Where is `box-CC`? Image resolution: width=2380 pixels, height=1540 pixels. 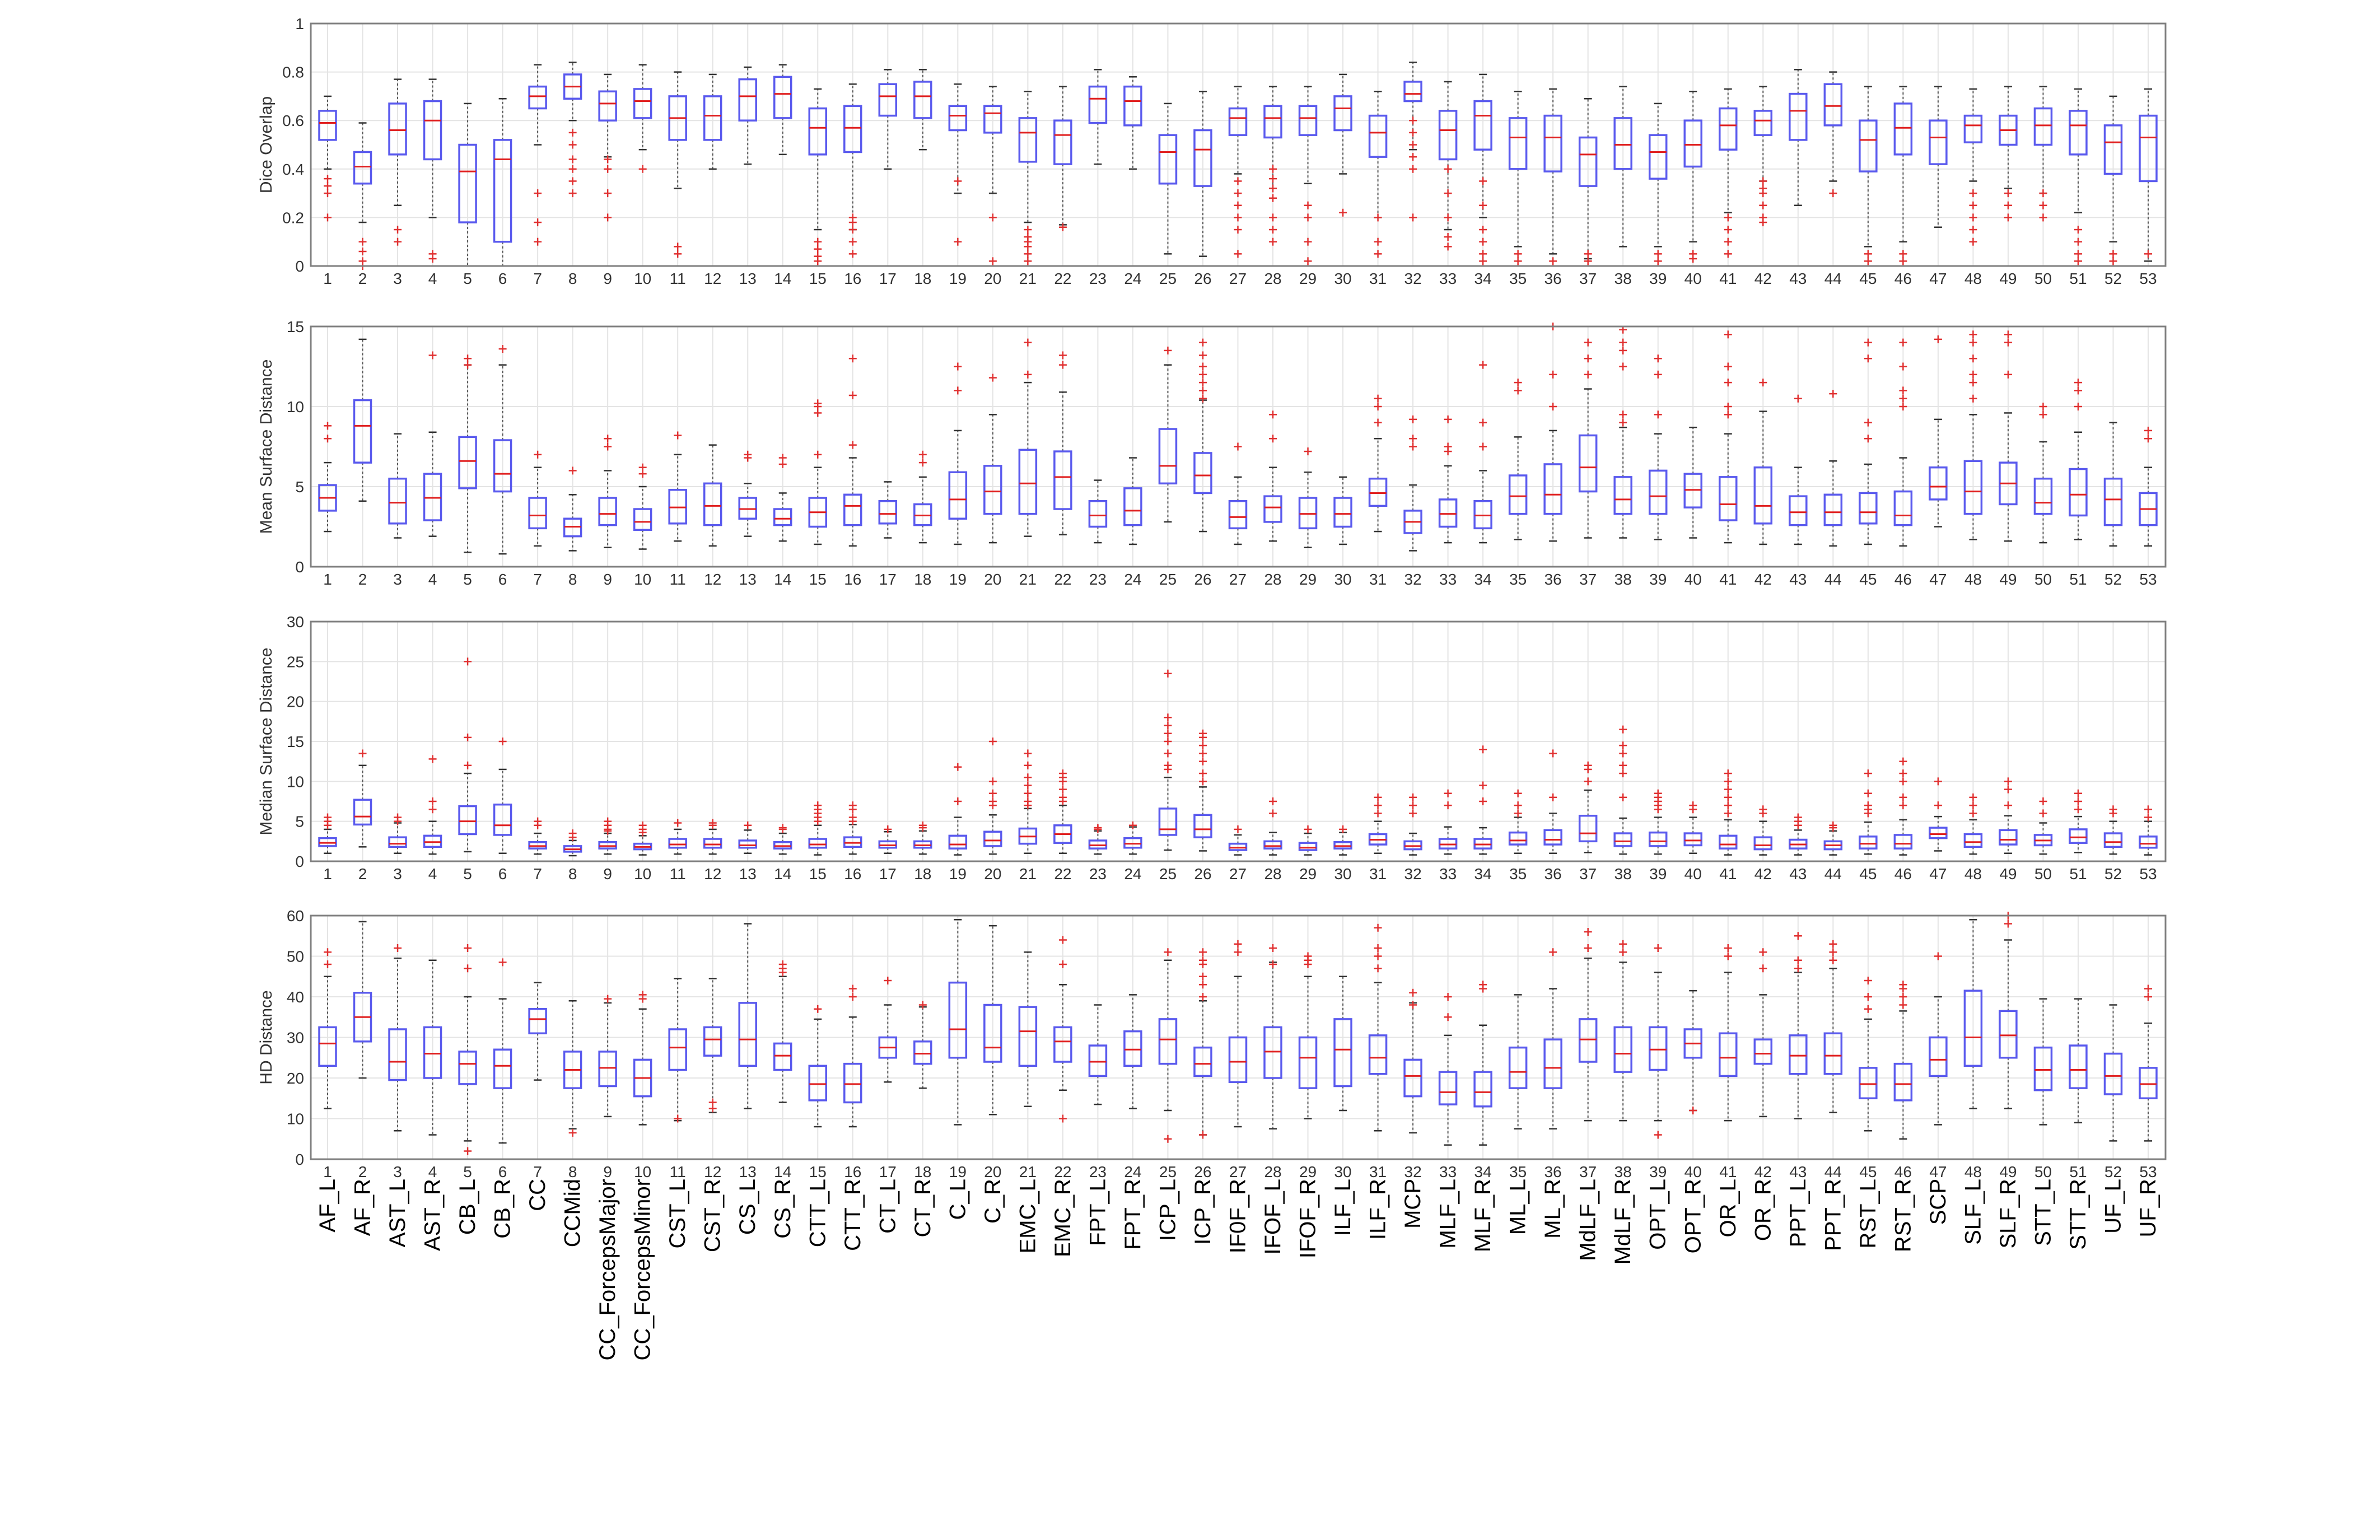 box-CC is located at coordinates (538, 1032).